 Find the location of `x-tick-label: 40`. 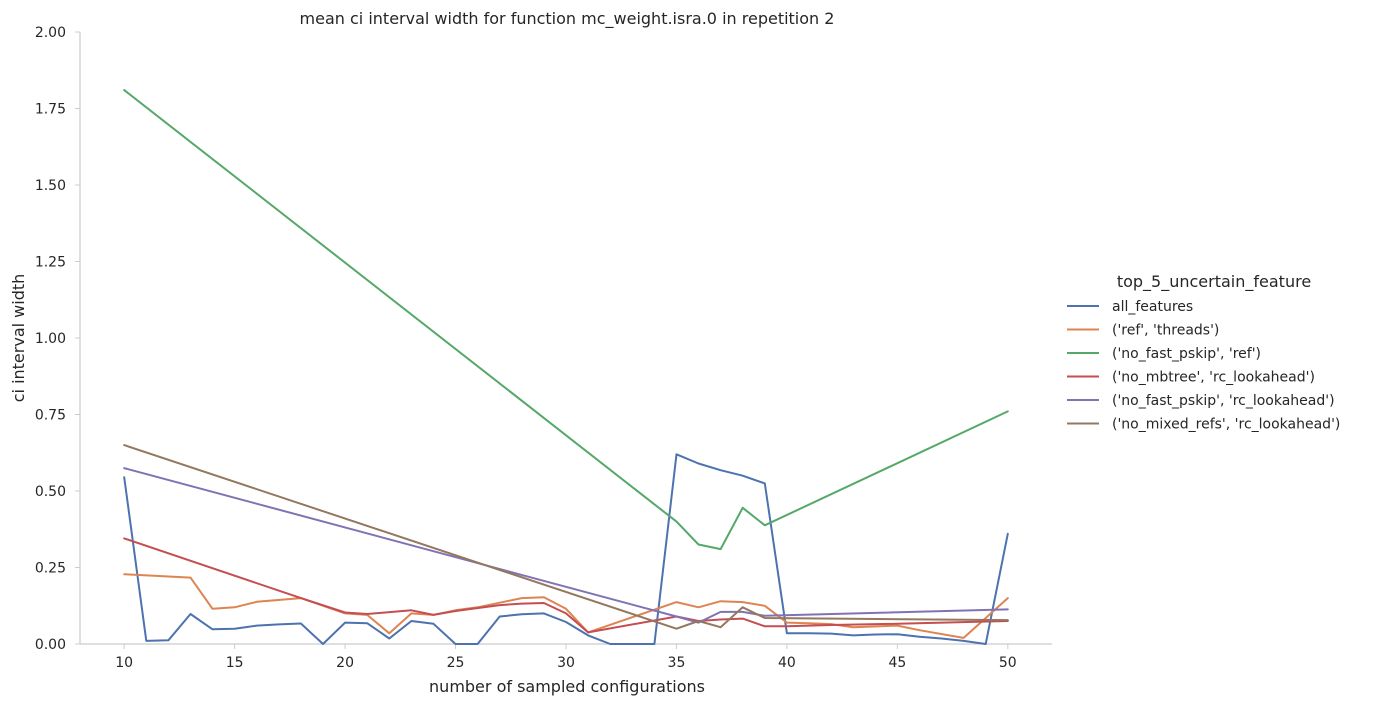

x-tick-label: 40 is located at coordinates (787, 663).